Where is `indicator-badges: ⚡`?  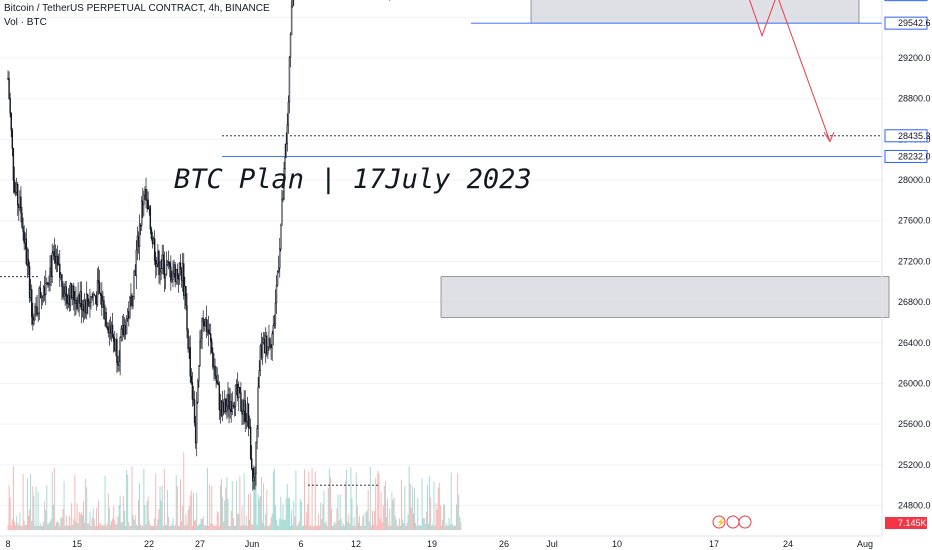 indicator-badges: ⚡ is located at coordinates (732, 522).